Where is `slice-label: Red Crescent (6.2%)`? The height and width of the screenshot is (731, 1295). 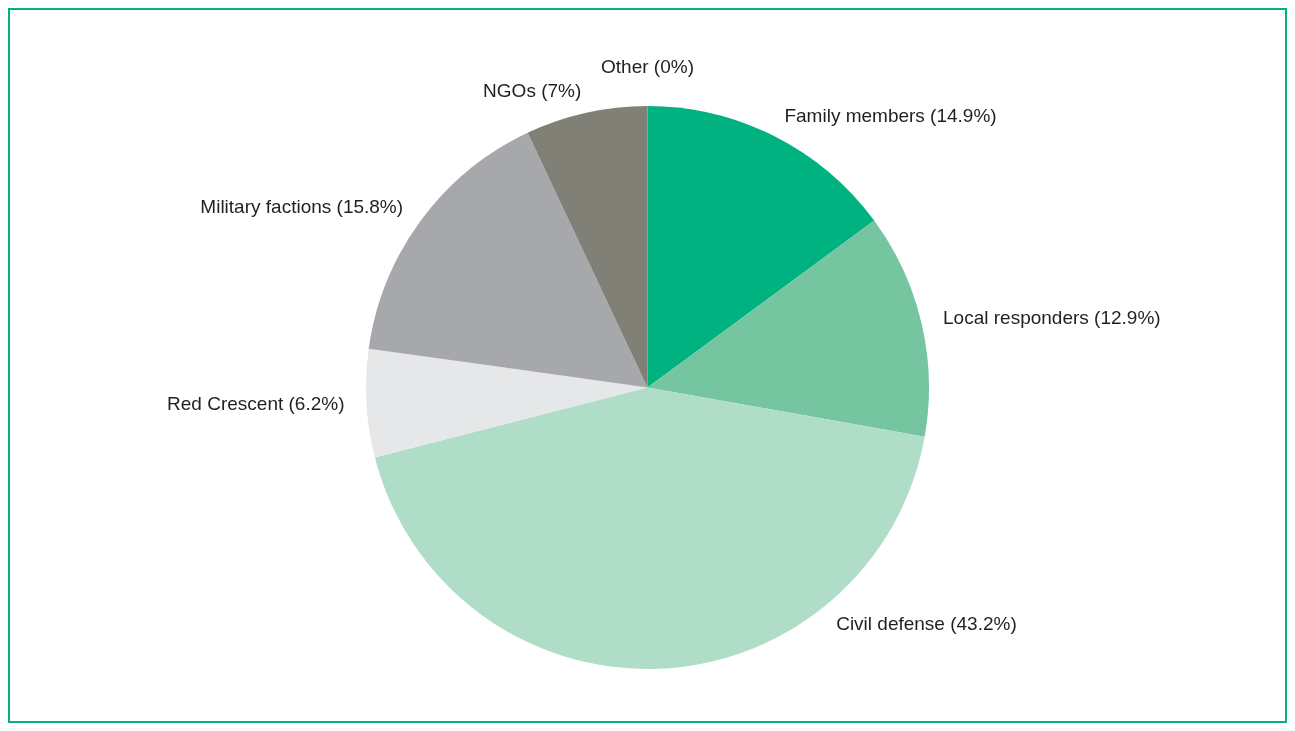
slice-label: Red Crescent (6.2%) is located at coordinates (256, 403).